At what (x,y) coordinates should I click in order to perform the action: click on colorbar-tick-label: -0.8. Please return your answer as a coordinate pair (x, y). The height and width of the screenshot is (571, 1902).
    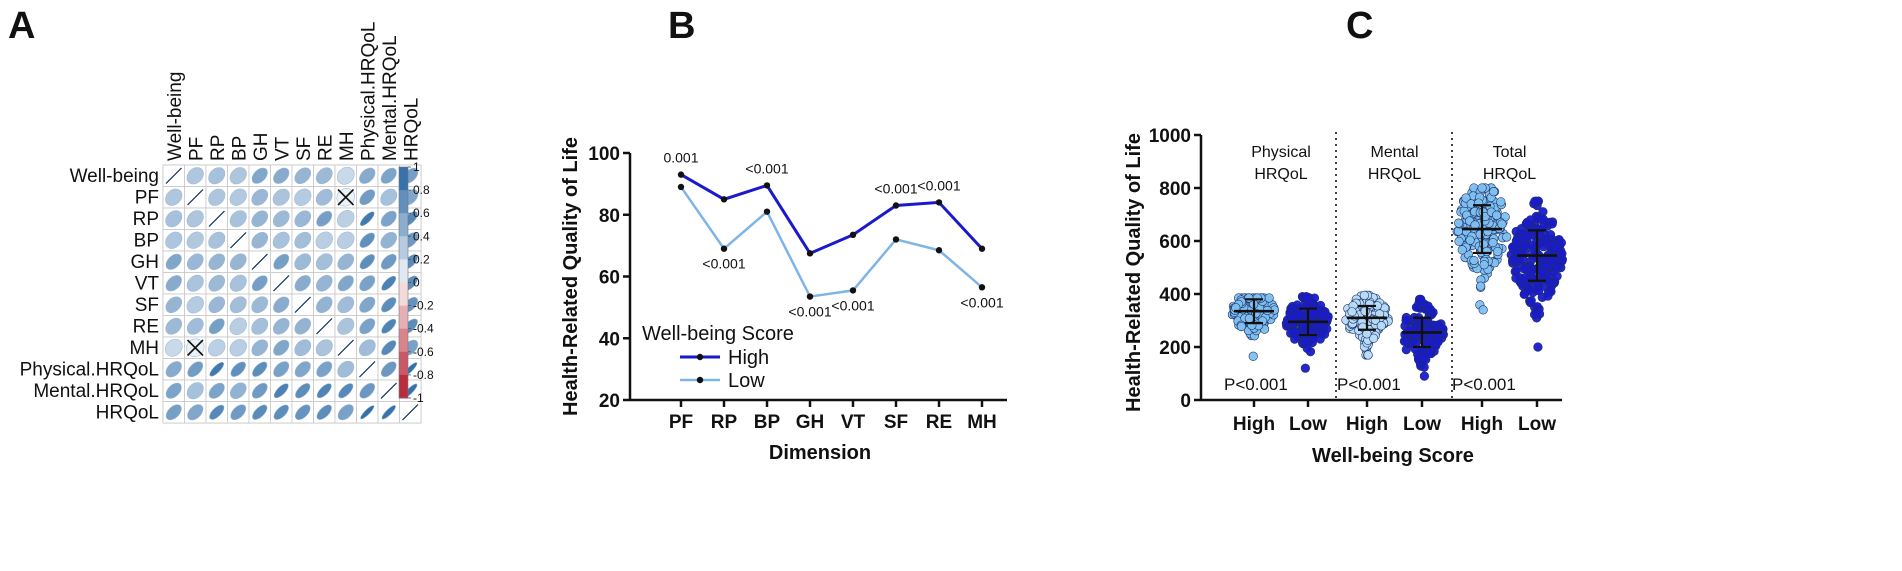
    Looking at the image, I should click on (423, 375).